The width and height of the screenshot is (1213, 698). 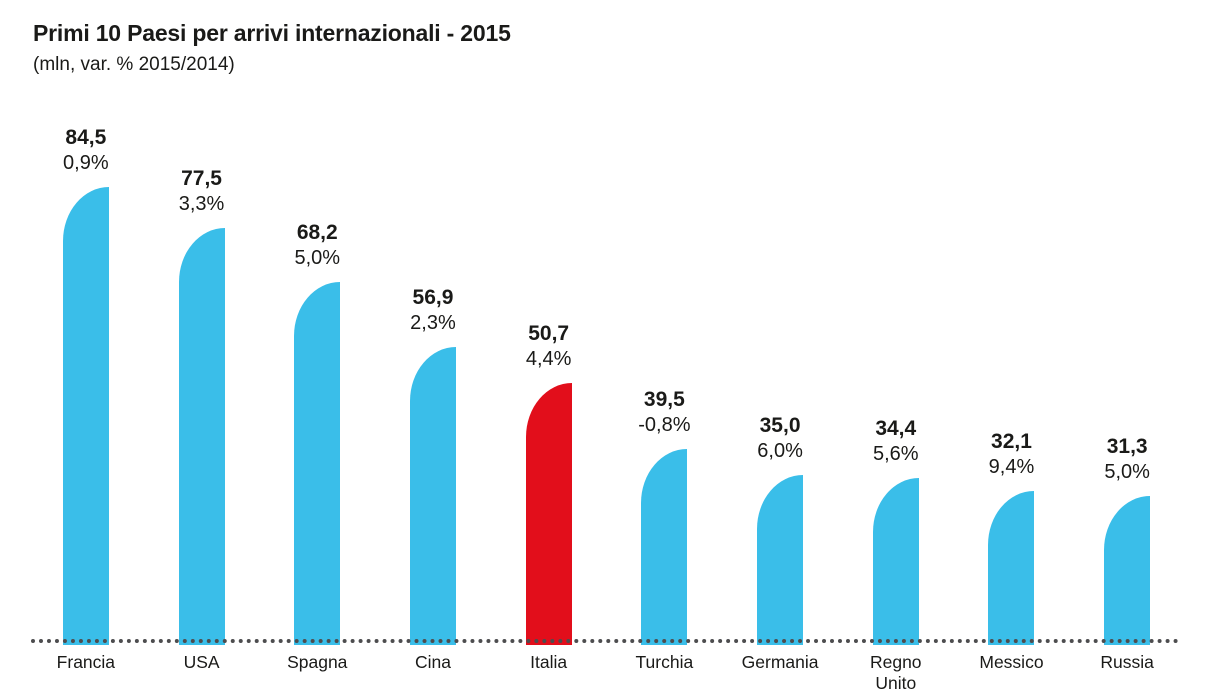 I want to click on x-axis-label-messico: Messico, so click(x=1011, y=662).